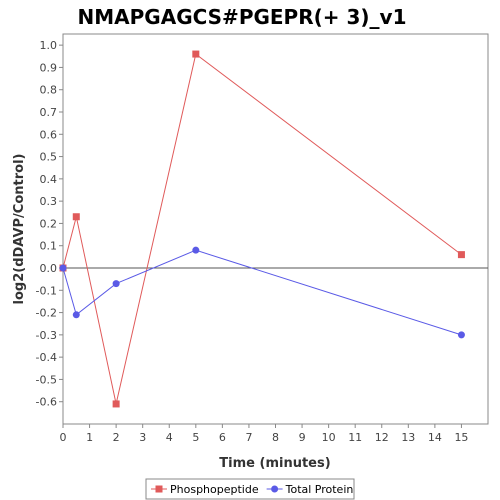 The height and width of the screenshot is (500, 500). I want to click on x-tick-label: 15, so click(461, 437).